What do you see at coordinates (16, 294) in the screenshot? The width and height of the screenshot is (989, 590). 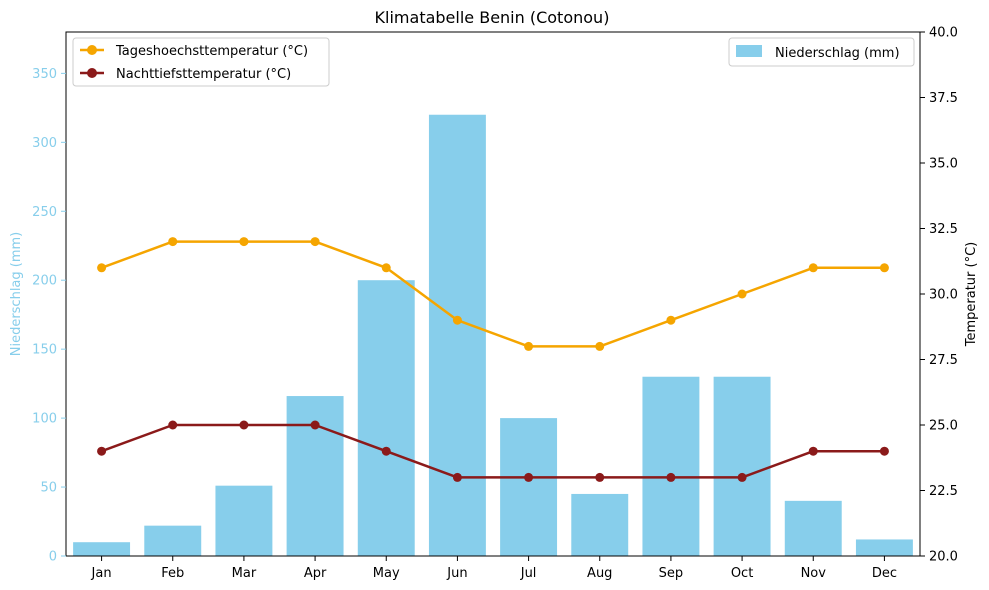 I see `left-axis-label: Niederschlag (mm)` at bounding box center [16, 294].